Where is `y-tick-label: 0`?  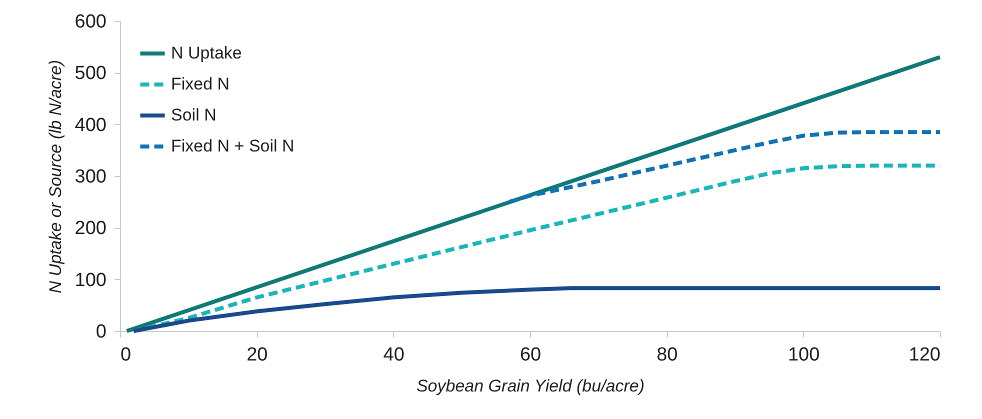
y-tick-label: 0 is located at coordinates (101, 332).